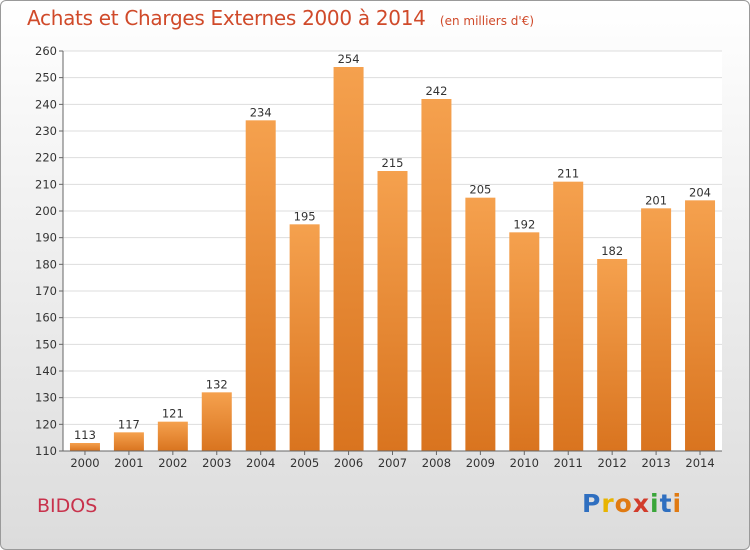 This screenshot has width=750, height=550. What do you see at coordinates (46, 451) in the screenshot?
I see `y-tick-label: 110` at bounding box center [46, 451].